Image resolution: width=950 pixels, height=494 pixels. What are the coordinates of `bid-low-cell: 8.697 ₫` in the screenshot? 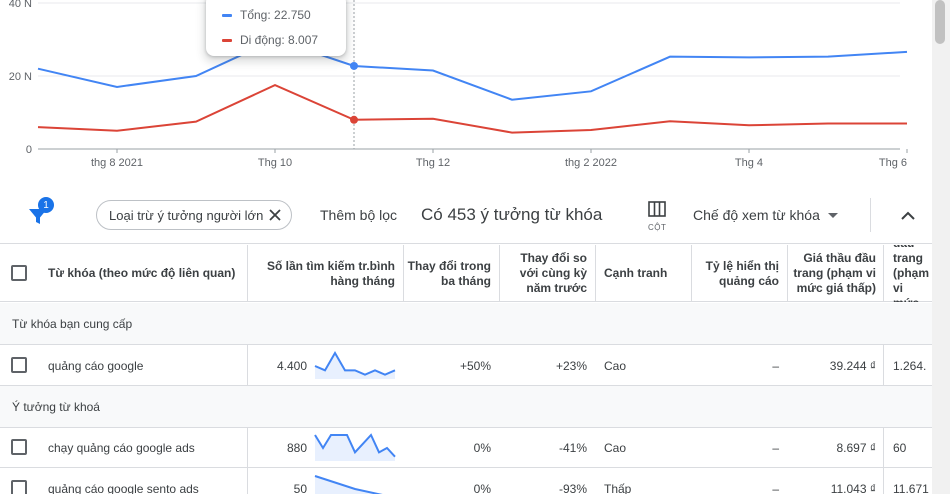 It's located at (856, 447).